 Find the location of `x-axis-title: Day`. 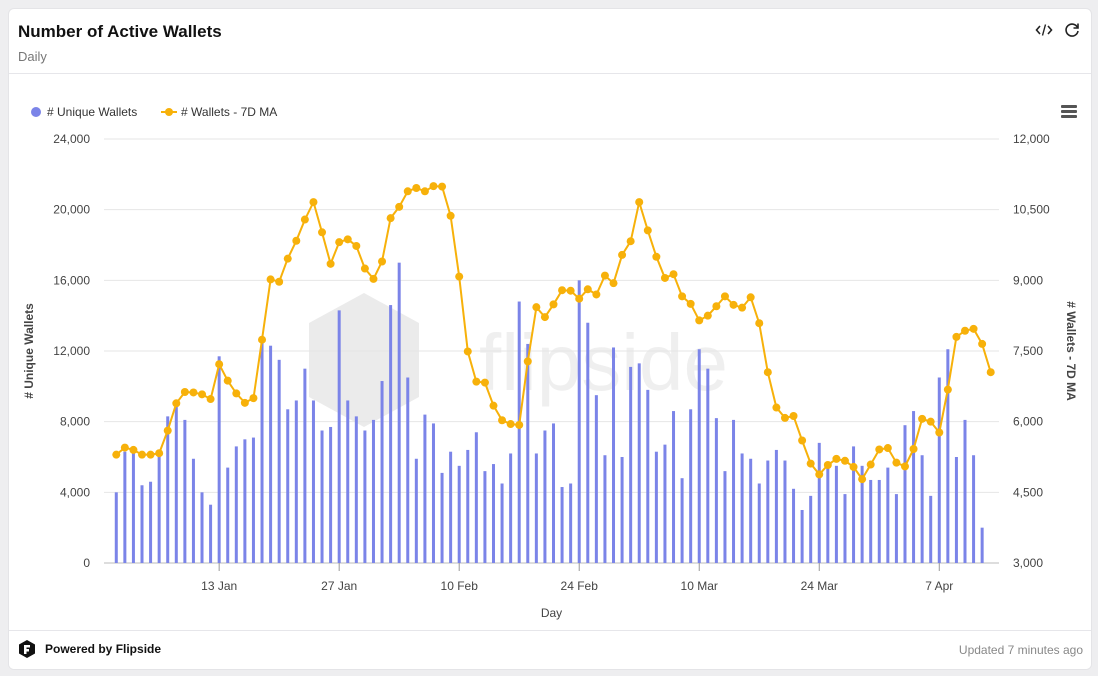

x-axis-title: Day is located at coordinates (551, 613).